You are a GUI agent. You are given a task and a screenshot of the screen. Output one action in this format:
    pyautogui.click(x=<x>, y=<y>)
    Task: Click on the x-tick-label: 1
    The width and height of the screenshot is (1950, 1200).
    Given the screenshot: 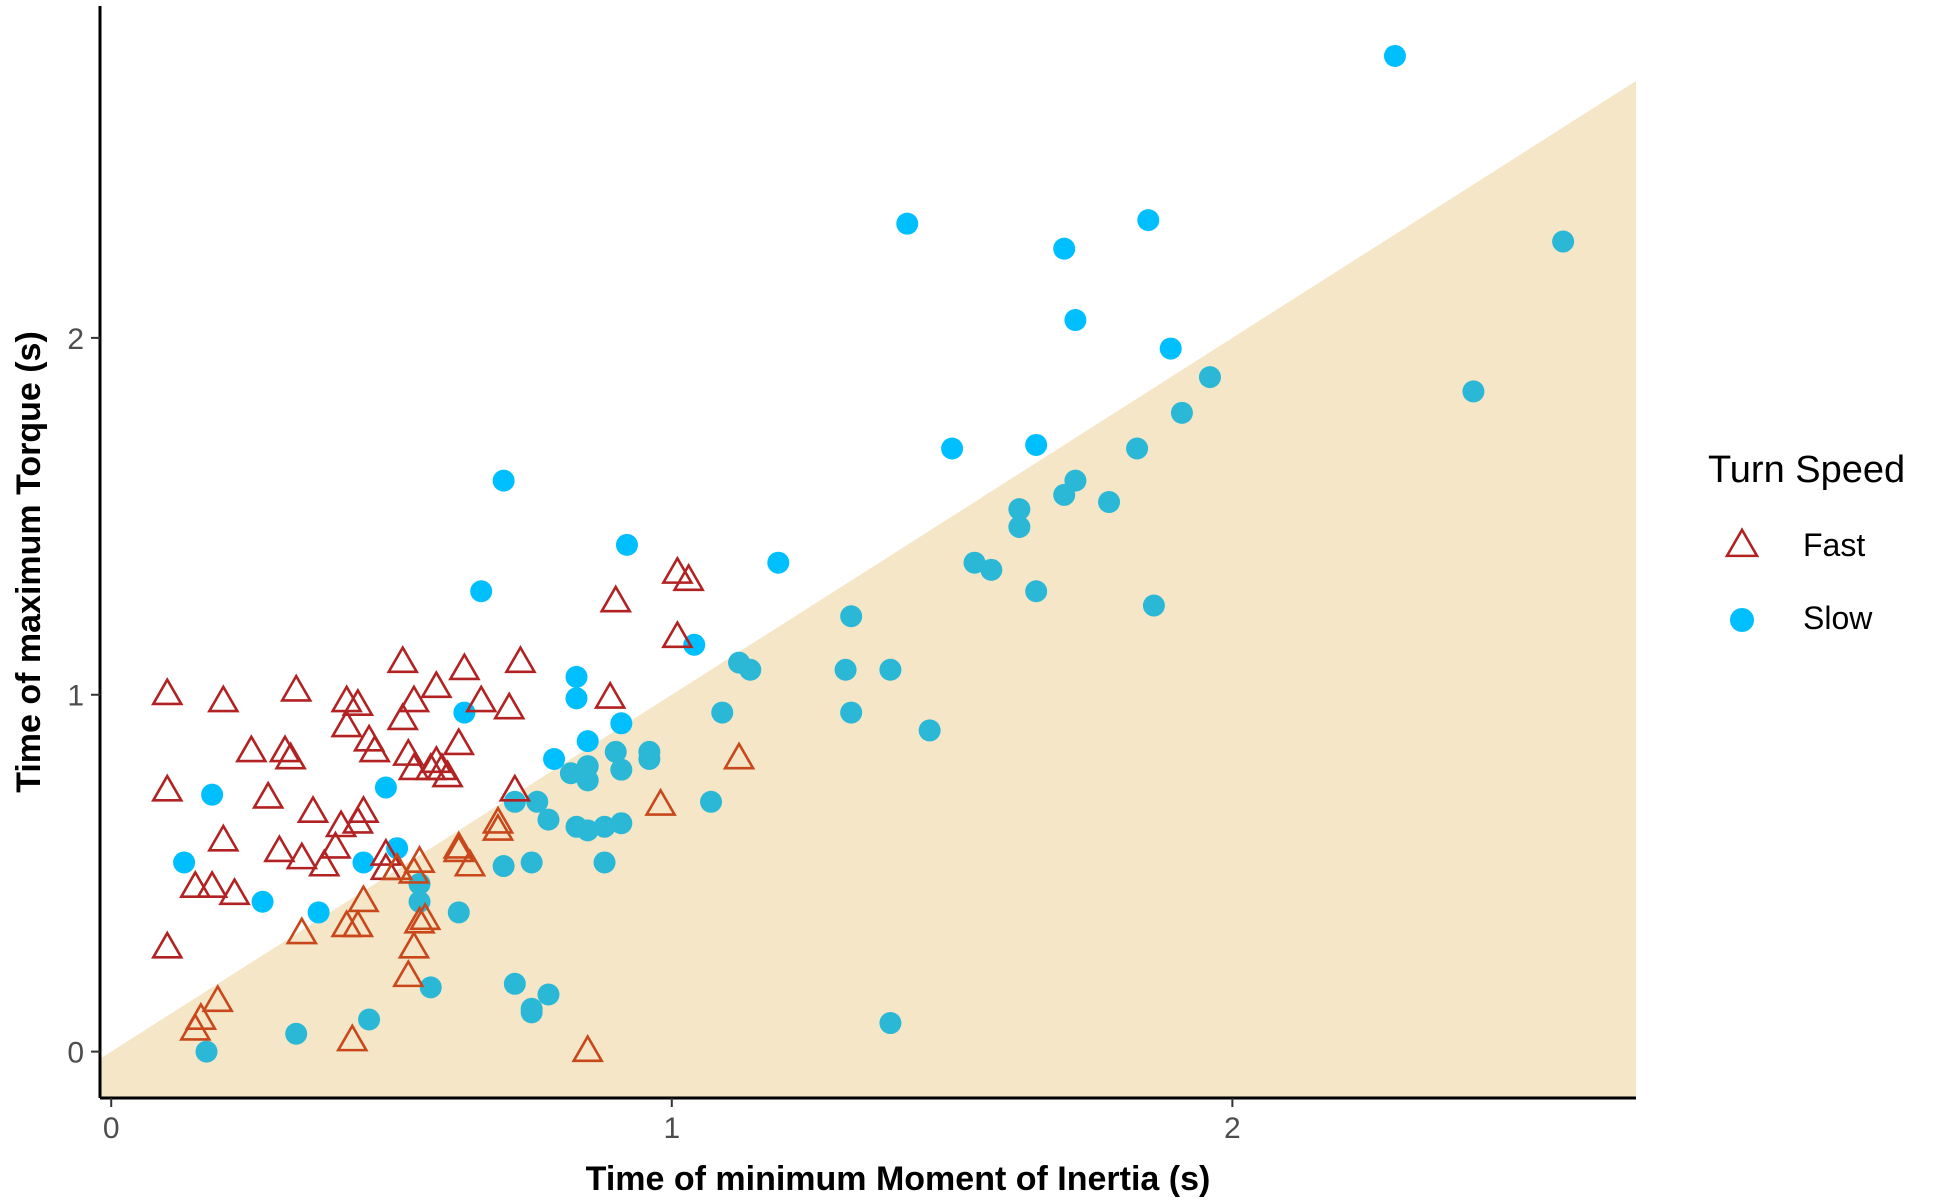 What is the action you would take?
    pyautogui.click(x=671, y=1128)
    